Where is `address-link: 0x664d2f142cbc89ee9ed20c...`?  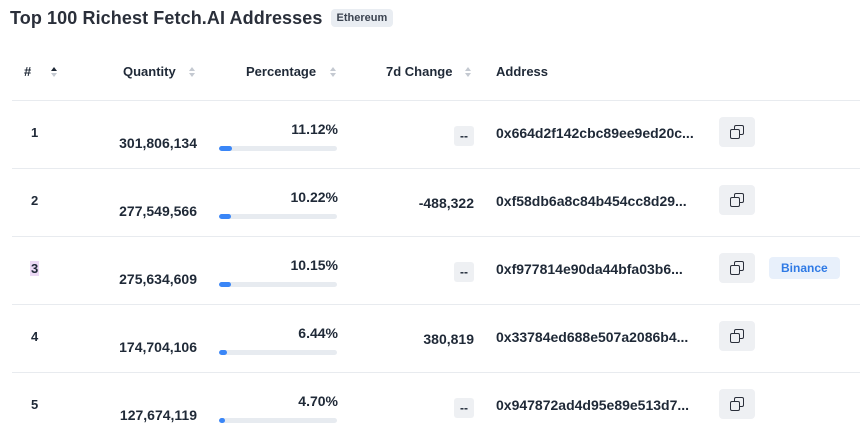 address-link: 0x664d2f142cbc89ee9ed20c... is located at coordinates (595, 133).